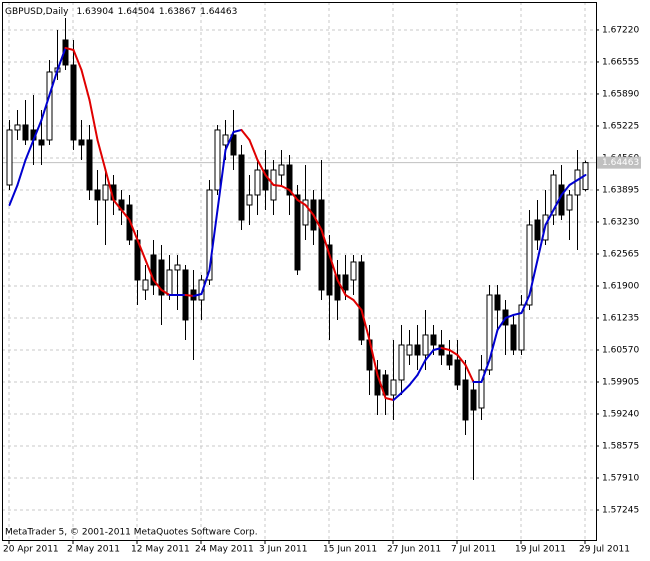  Describe the element at coordinates (94, 12) in the screenshot. I see `ohlc-open: 1.63904` at that location.